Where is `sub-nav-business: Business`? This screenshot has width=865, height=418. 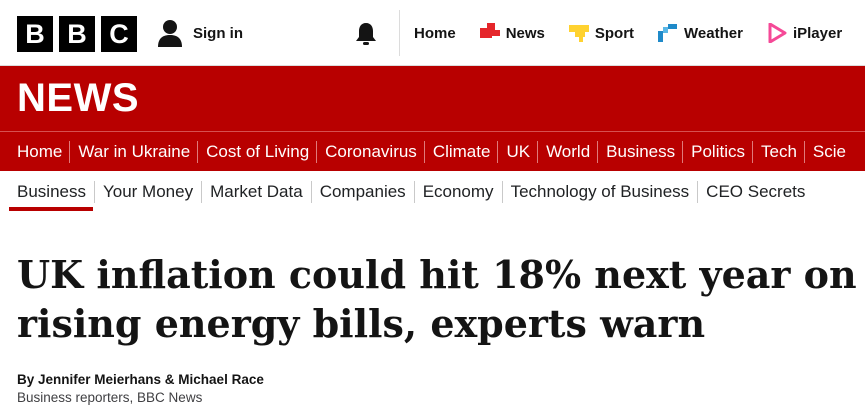 sub-nav-business: Business is located at coordinates (51, 191).